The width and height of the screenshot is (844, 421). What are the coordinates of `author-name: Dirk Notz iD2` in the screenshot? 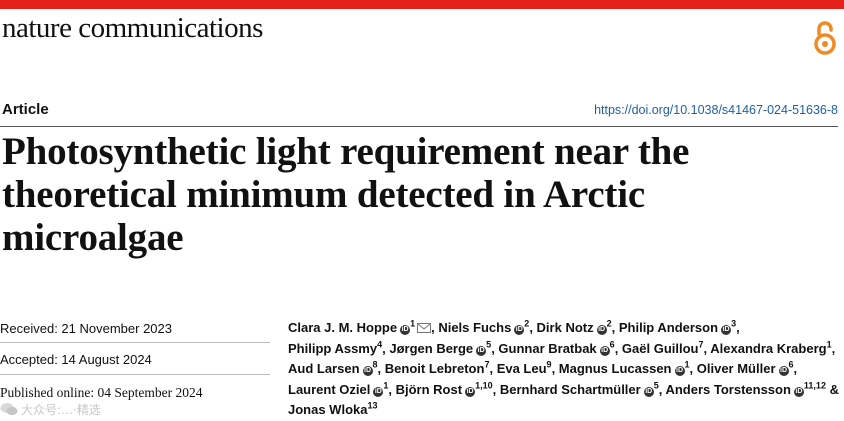 It's located at (574, 326).